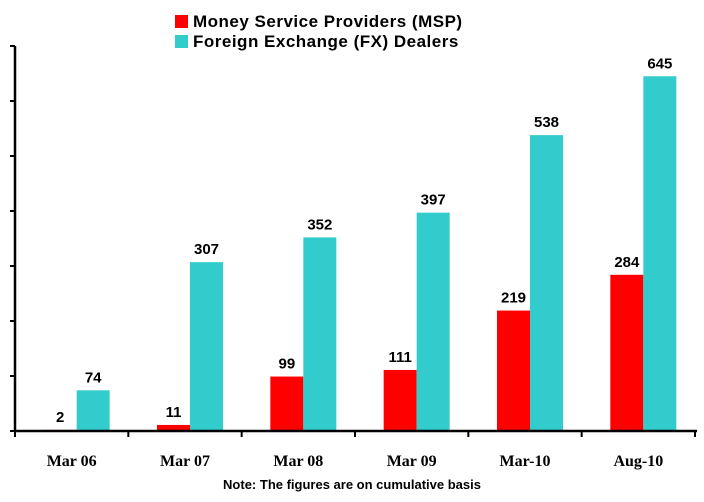 This screenshot has width=704, height=502. Describe the element at coordinates (206, 249) in the screenshot. I see `data-label-fx-1: 307` at that location.